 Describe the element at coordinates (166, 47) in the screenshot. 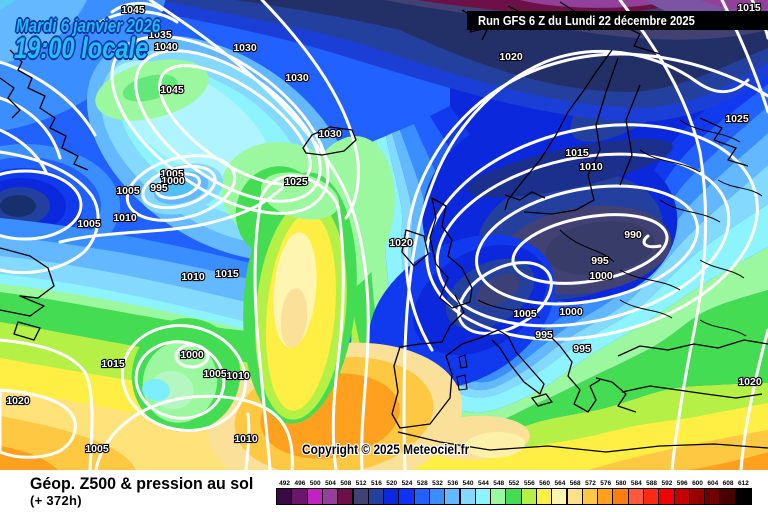

I see `svg-text: 1040` at that location.